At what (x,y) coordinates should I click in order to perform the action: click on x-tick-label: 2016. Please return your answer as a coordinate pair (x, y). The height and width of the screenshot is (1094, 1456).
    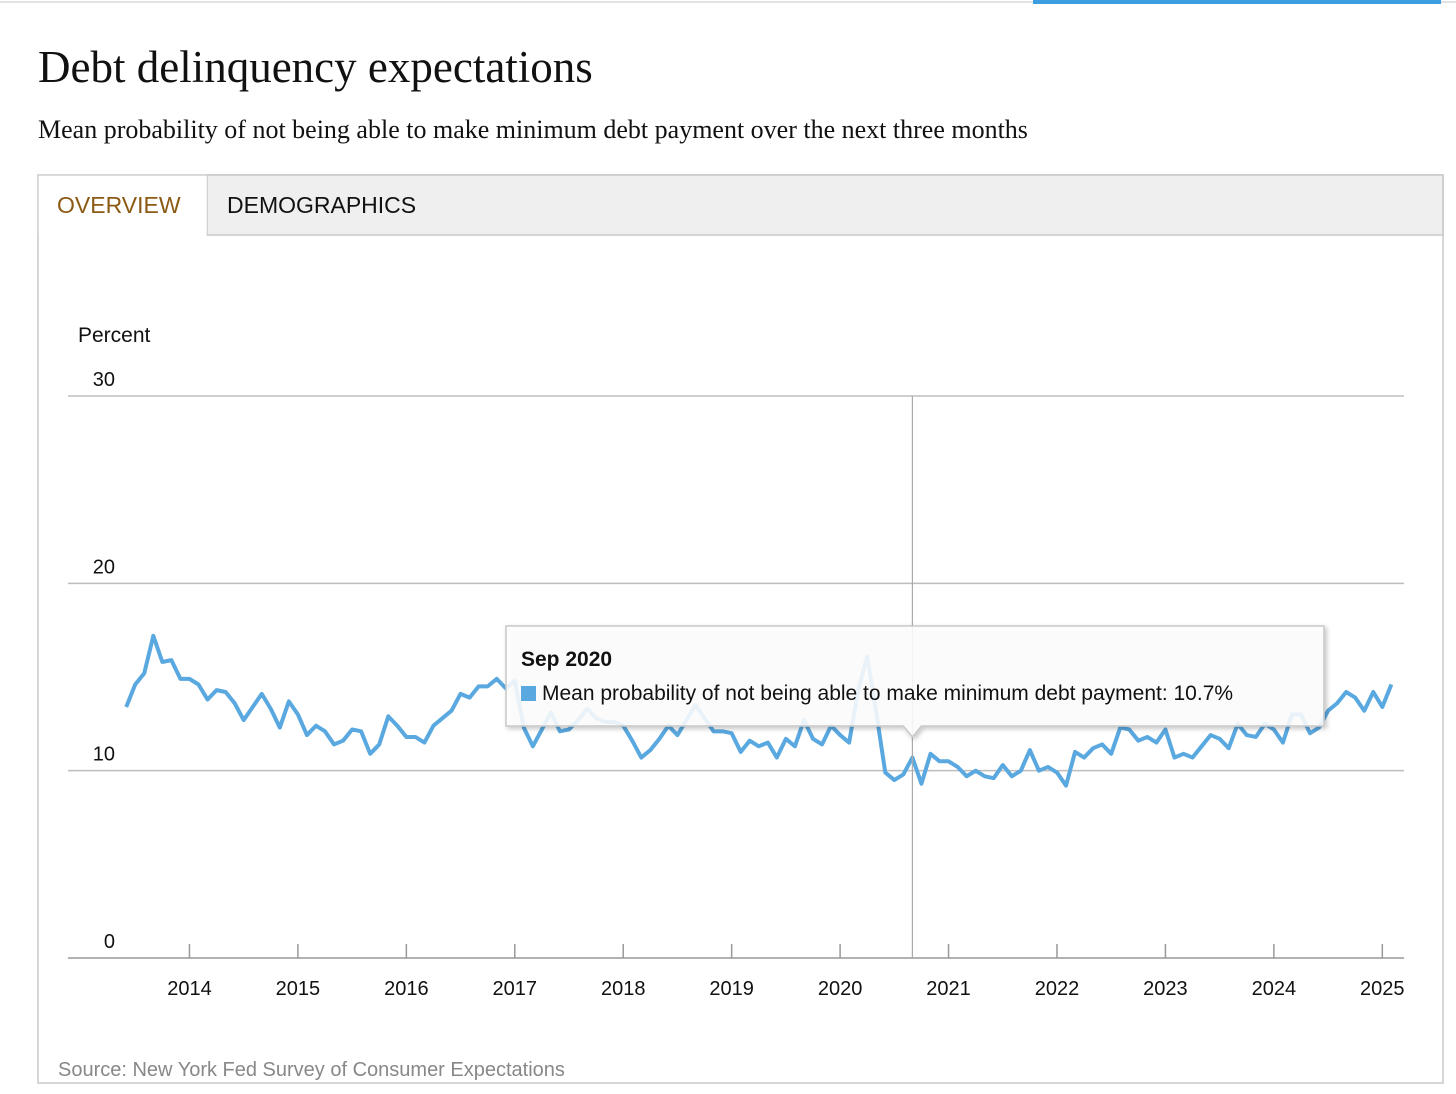
    Looking at the image, I should click on (406, 989).